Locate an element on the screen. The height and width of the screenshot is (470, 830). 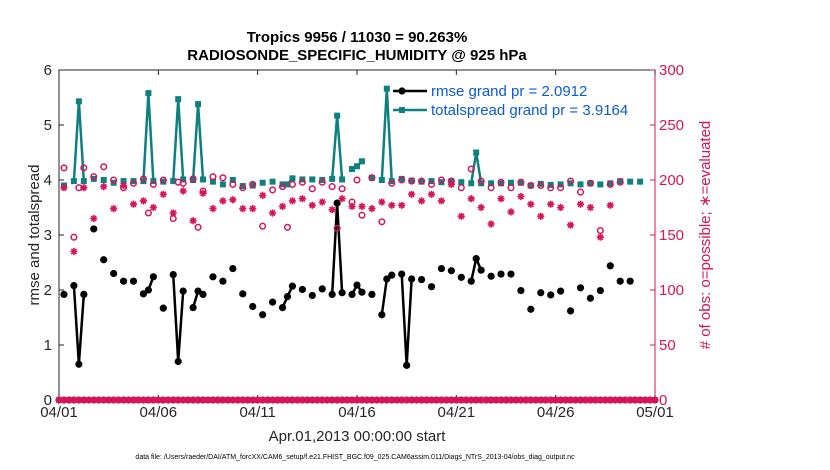
y-right-tick-label: 0 is located at coordinates (663, 400).